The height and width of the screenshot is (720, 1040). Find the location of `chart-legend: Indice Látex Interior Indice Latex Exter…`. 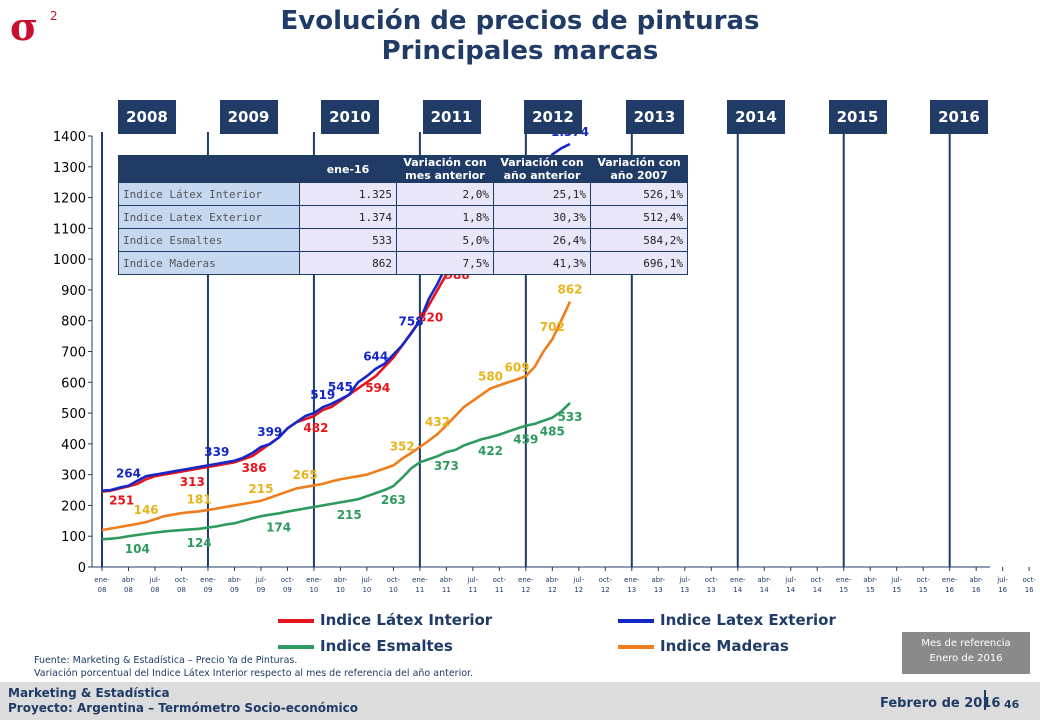

chart-legend: Indice Látex Interior Indice Latex Exter… is located at coordinates (631, 631).